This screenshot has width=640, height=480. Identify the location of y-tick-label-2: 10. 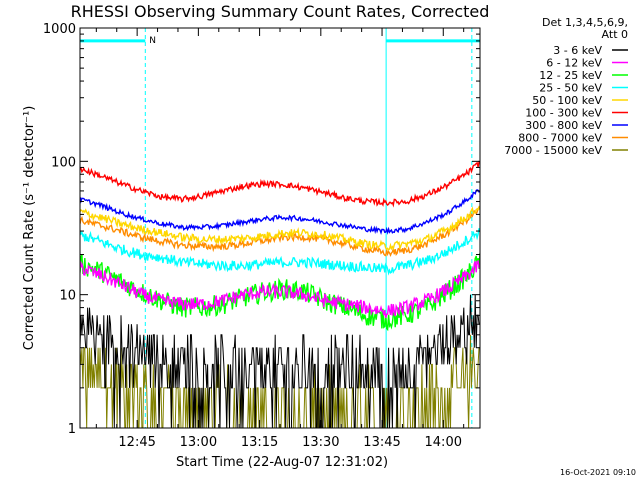
(67, 296).